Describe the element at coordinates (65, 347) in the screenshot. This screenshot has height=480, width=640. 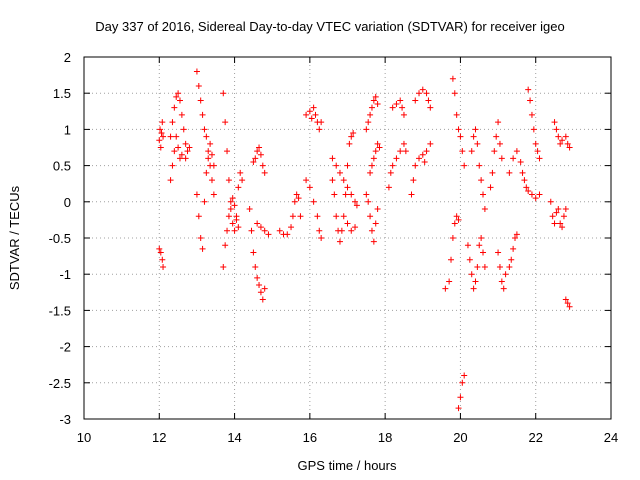
I see `y-tick-label: -2` at that location.